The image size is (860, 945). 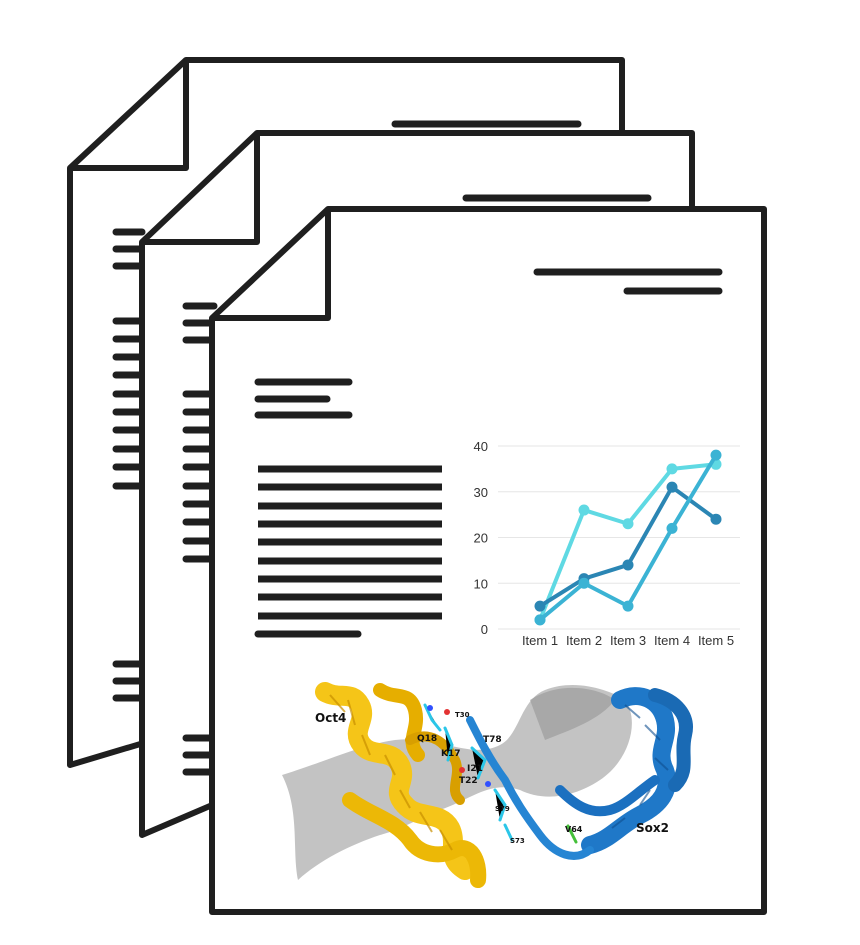 I want to click on y-tick-label: 30, so click(x=481, y=492).